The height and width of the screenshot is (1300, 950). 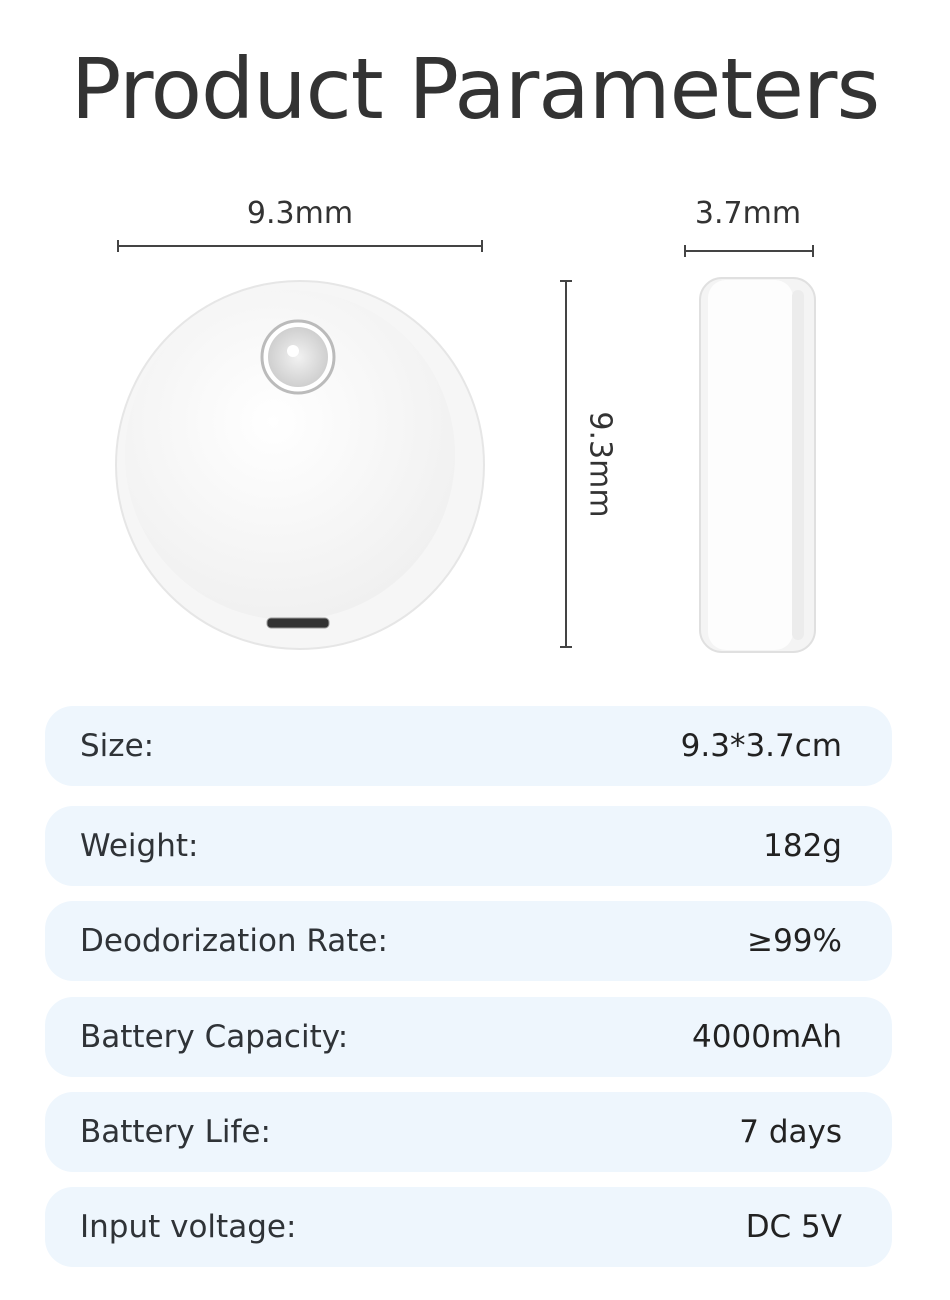 What do you see at coordinates (468, 746) in the screenshot?
I see `spec-row-size: Size: 9.3*3.7cm` at bounding box center [468, 746].